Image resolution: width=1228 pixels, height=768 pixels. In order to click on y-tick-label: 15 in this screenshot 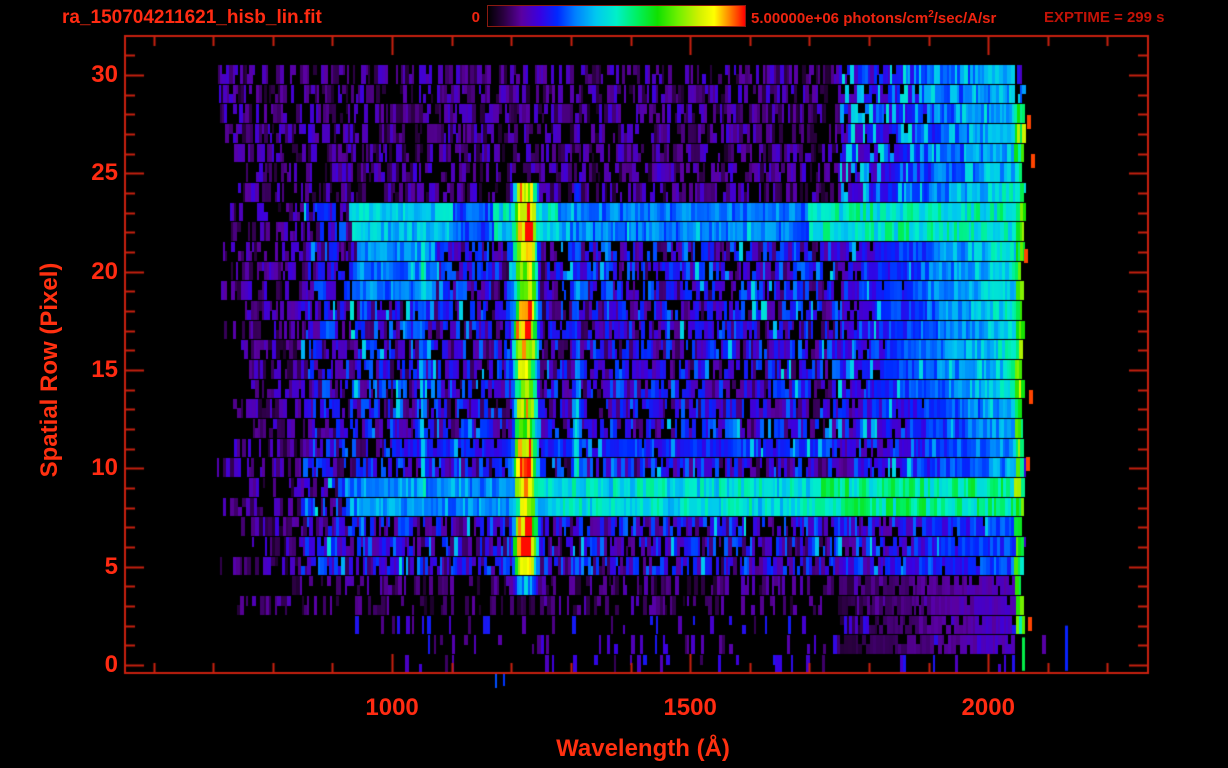, I will do `click(104, 369)`.